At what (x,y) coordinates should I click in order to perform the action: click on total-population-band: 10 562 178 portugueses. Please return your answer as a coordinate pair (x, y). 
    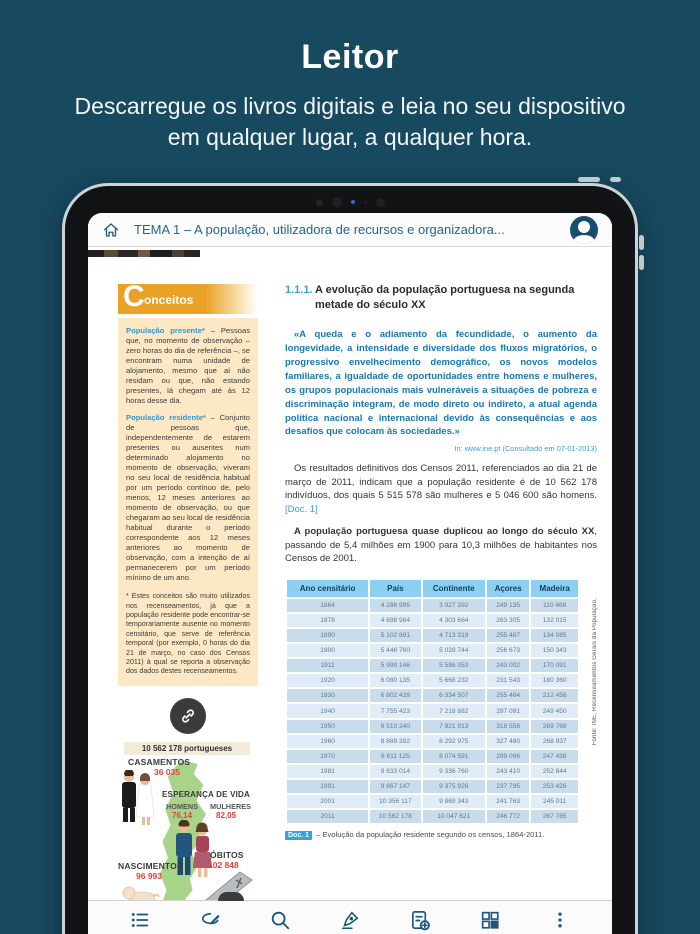
    Looking at the image, I should click on (187, 748).